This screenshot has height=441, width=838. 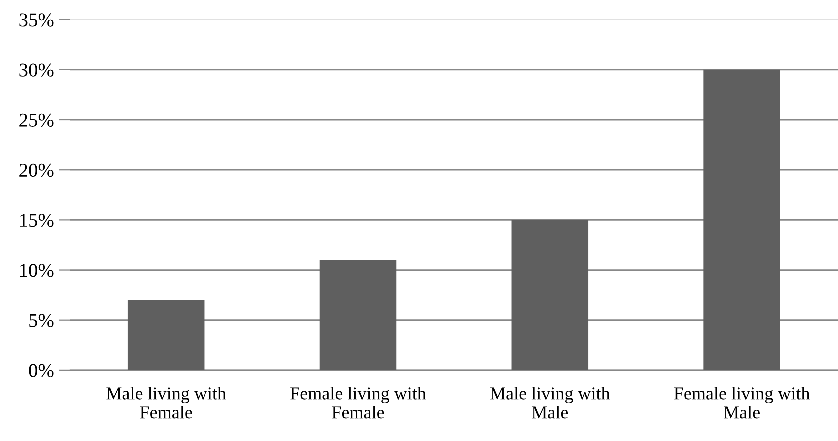 What do you see at coordinates (37, 271) in the screenshot?
I see `y-tick-label: 10%` at bounding box center [37, 271].